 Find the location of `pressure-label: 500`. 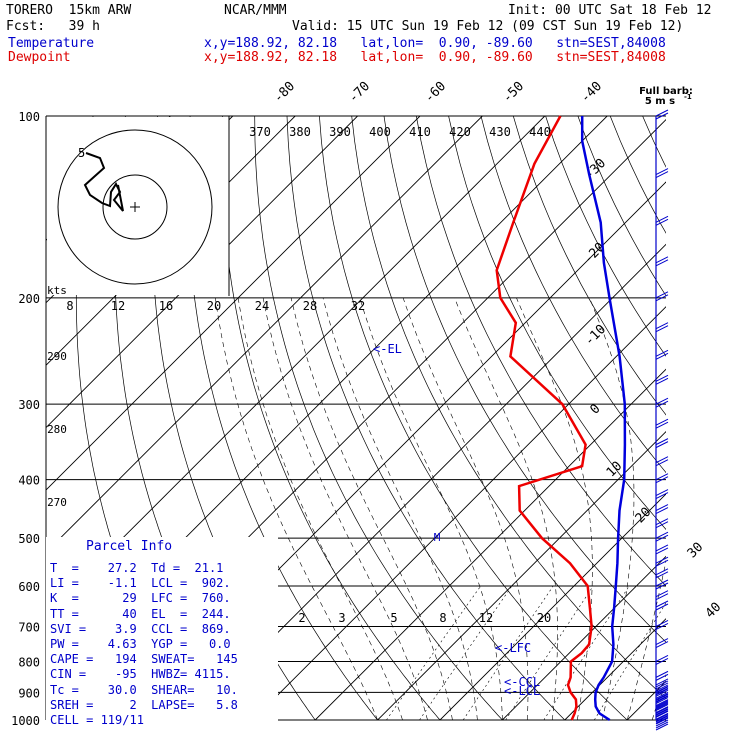

pressure-label: 500 is located at coordinates (29, 539).